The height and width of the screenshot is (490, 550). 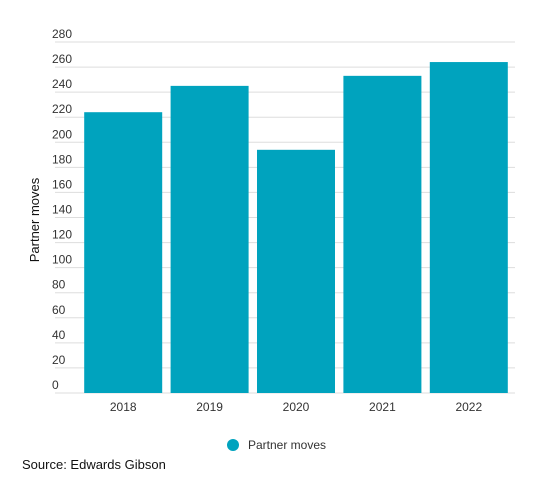 What do you see at coordinates (62, 59) in the screenshot?
I see `y-tick-label: 260` at bounding box center [62, 59].